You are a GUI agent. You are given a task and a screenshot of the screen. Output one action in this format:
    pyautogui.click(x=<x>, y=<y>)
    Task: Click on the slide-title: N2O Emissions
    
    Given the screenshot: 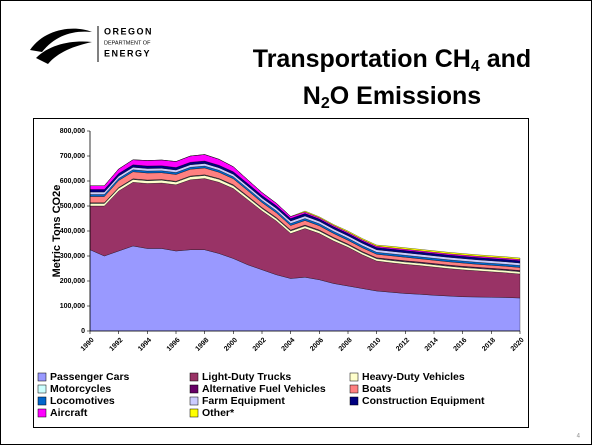 What is the action you would take?
    pyautogui.click(x=392, y=97)
    